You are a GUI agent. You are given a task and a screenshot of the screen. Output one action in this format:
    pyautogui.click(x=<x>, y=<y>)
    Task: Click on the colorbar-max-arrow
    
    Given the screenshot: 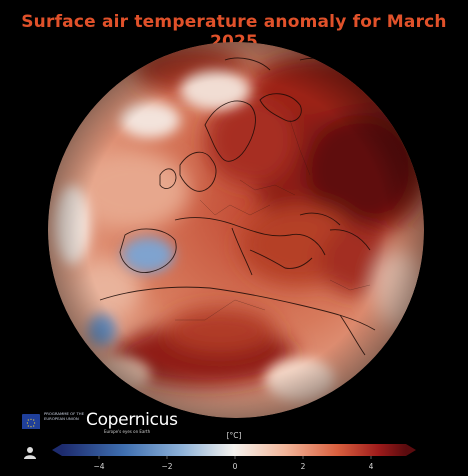 What is the action you would take?
    pyautogui.click(x=411, y=450)
    